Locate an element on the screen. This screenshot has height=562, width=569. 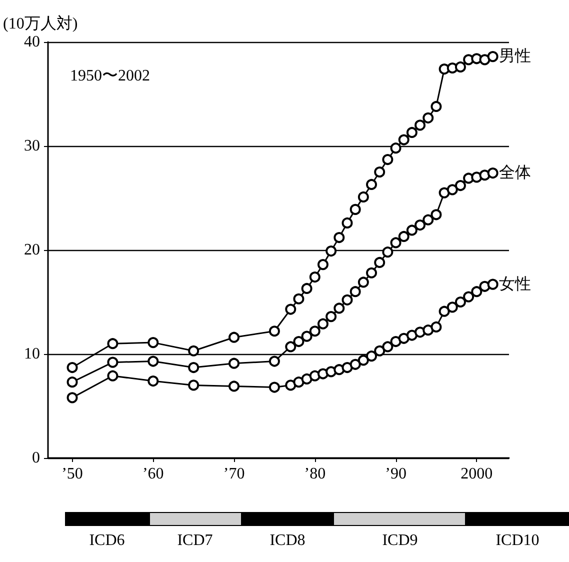
series-label: 全体 is located at coordinates (514, 173).